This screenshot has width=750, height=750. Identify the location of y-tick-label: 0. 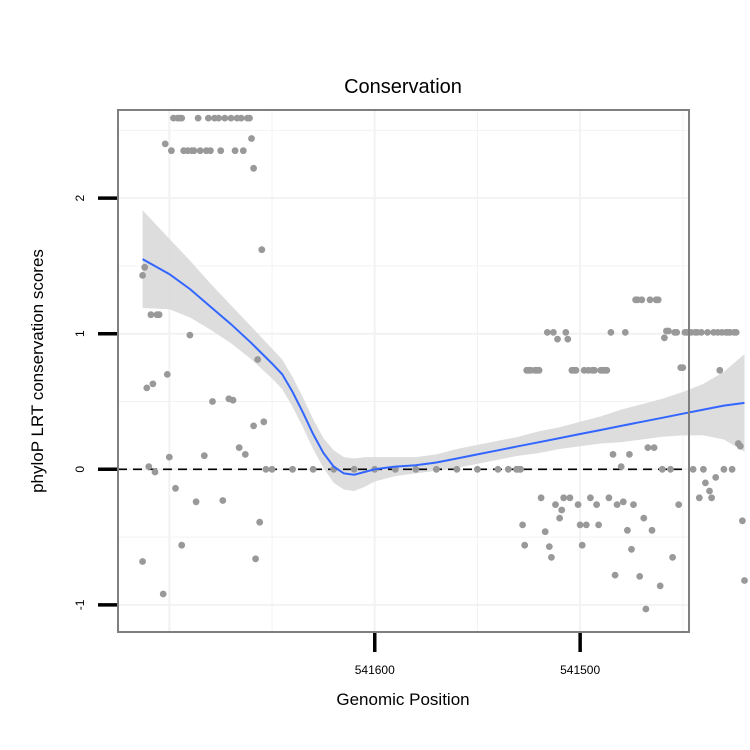
(80, 469).